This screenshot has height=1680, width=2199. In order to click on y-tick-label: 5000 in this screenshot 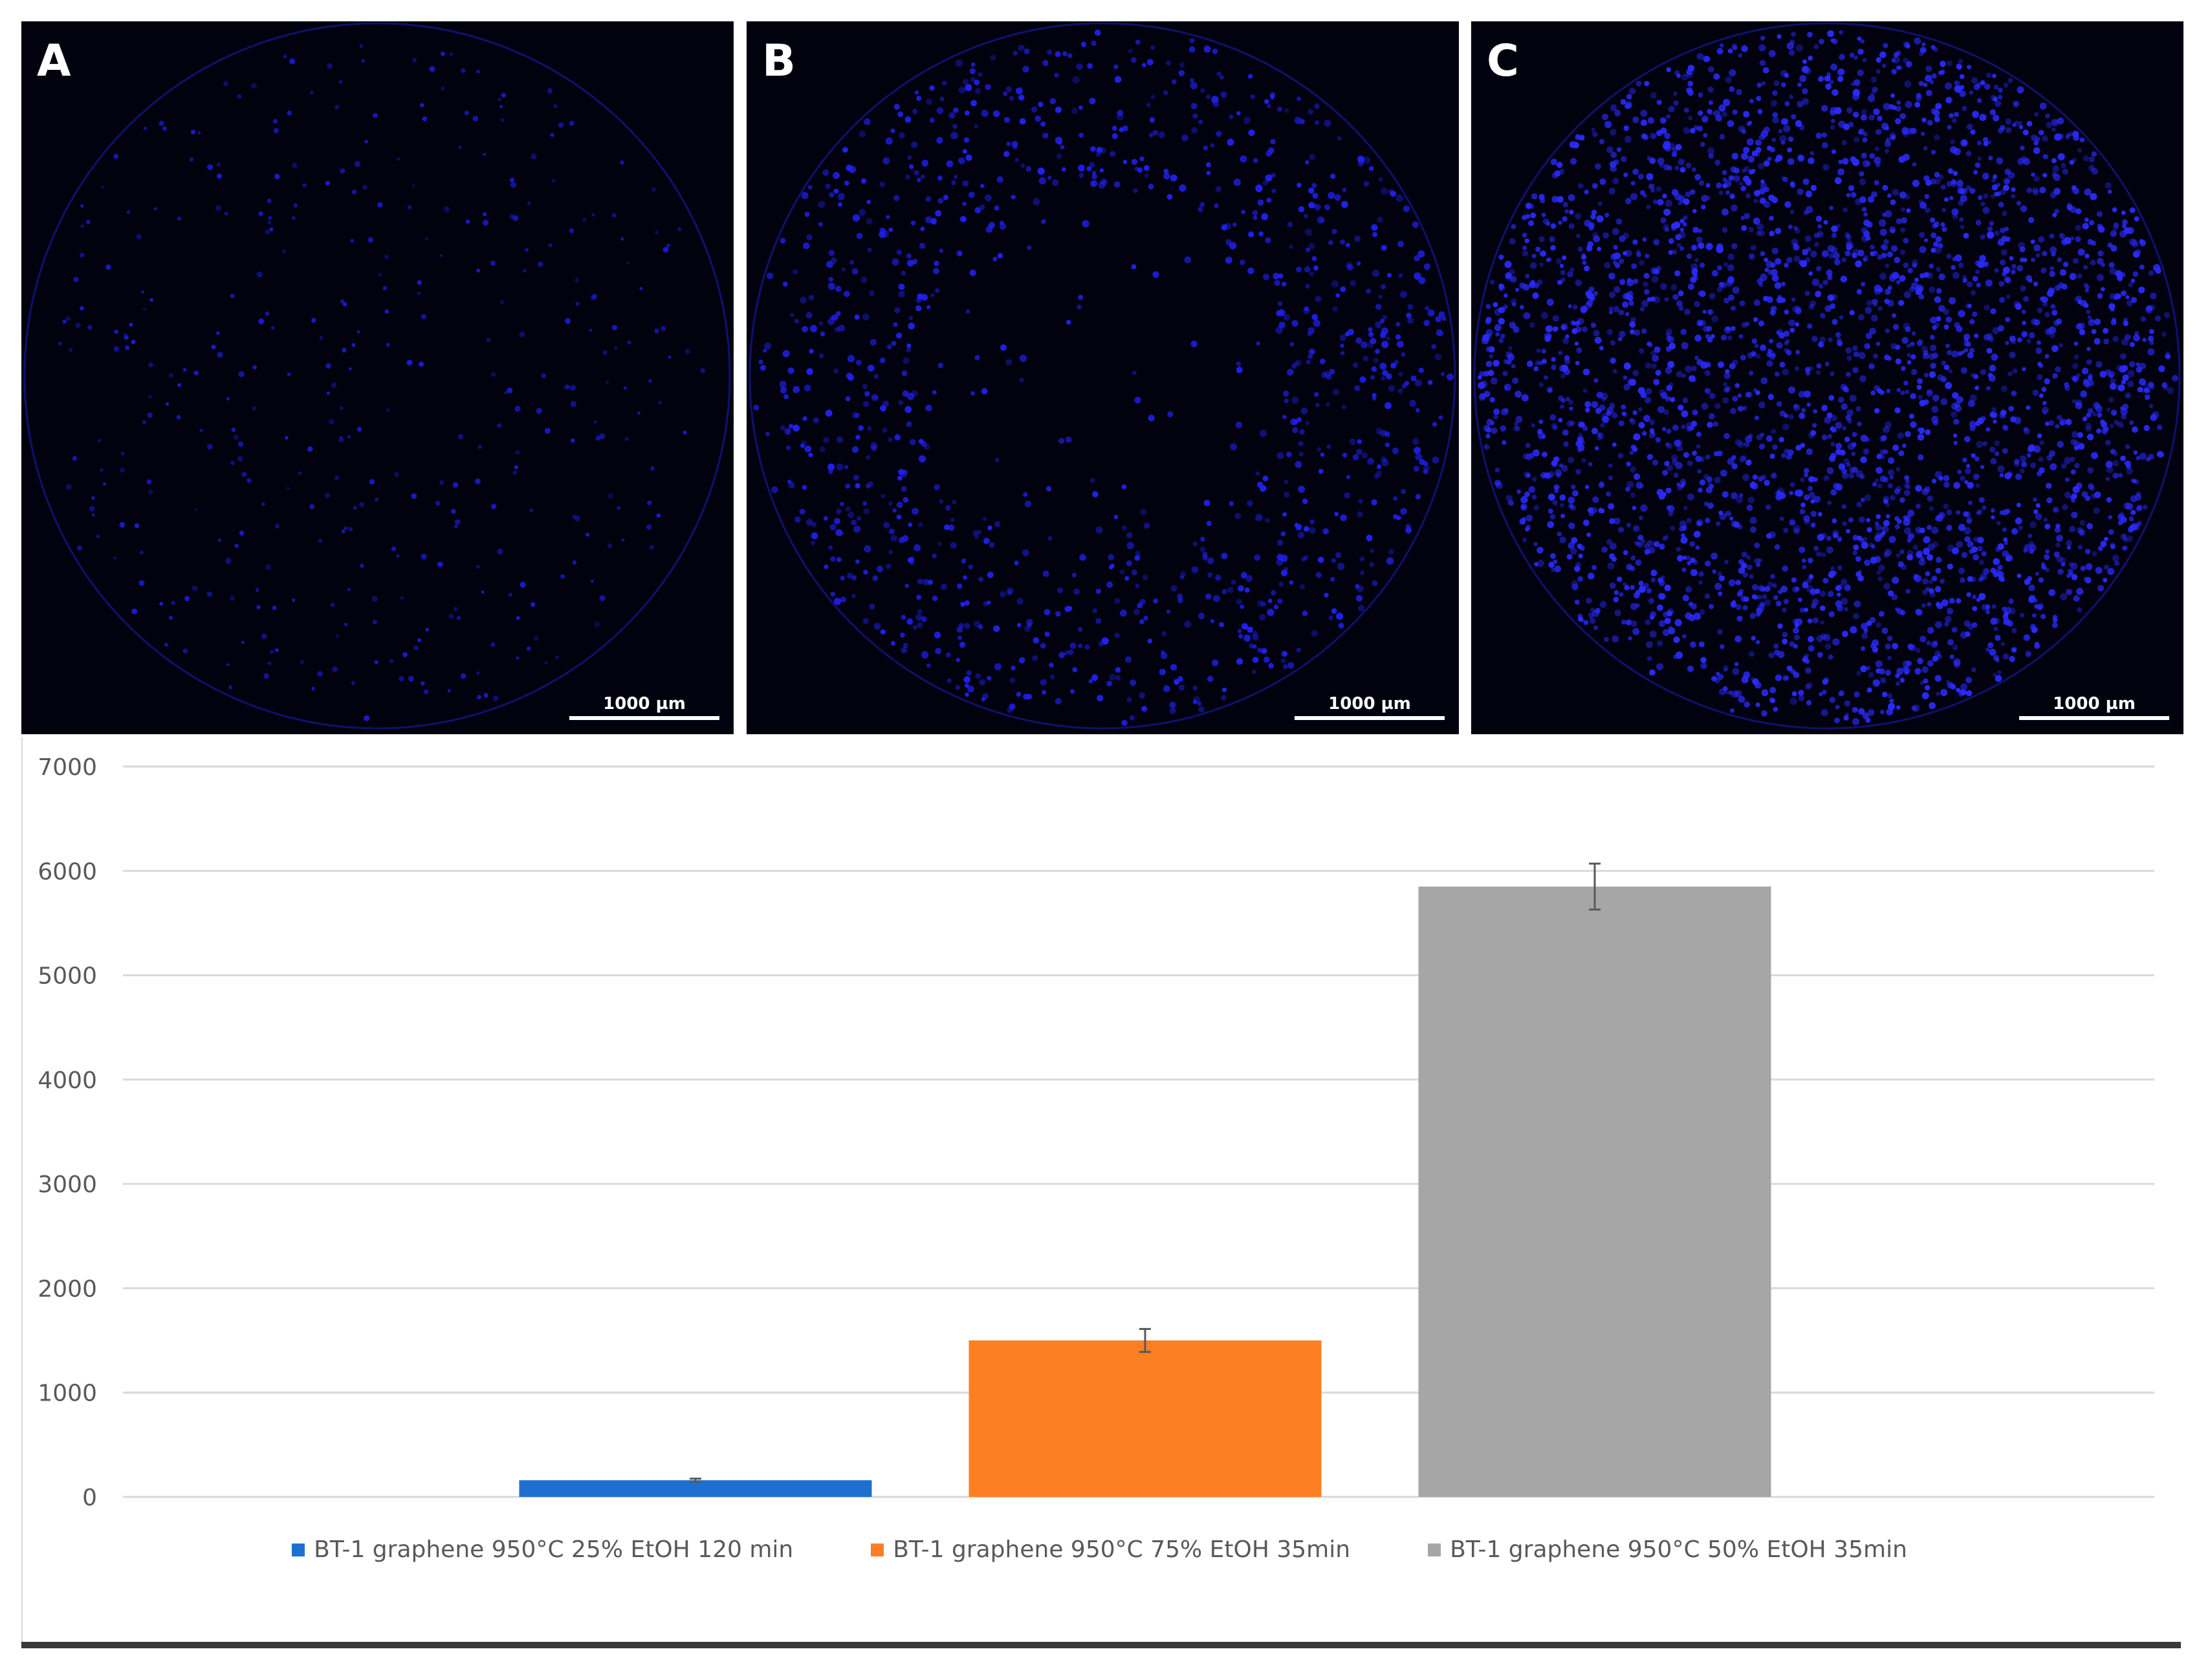, I will do `click(67, 976)`.